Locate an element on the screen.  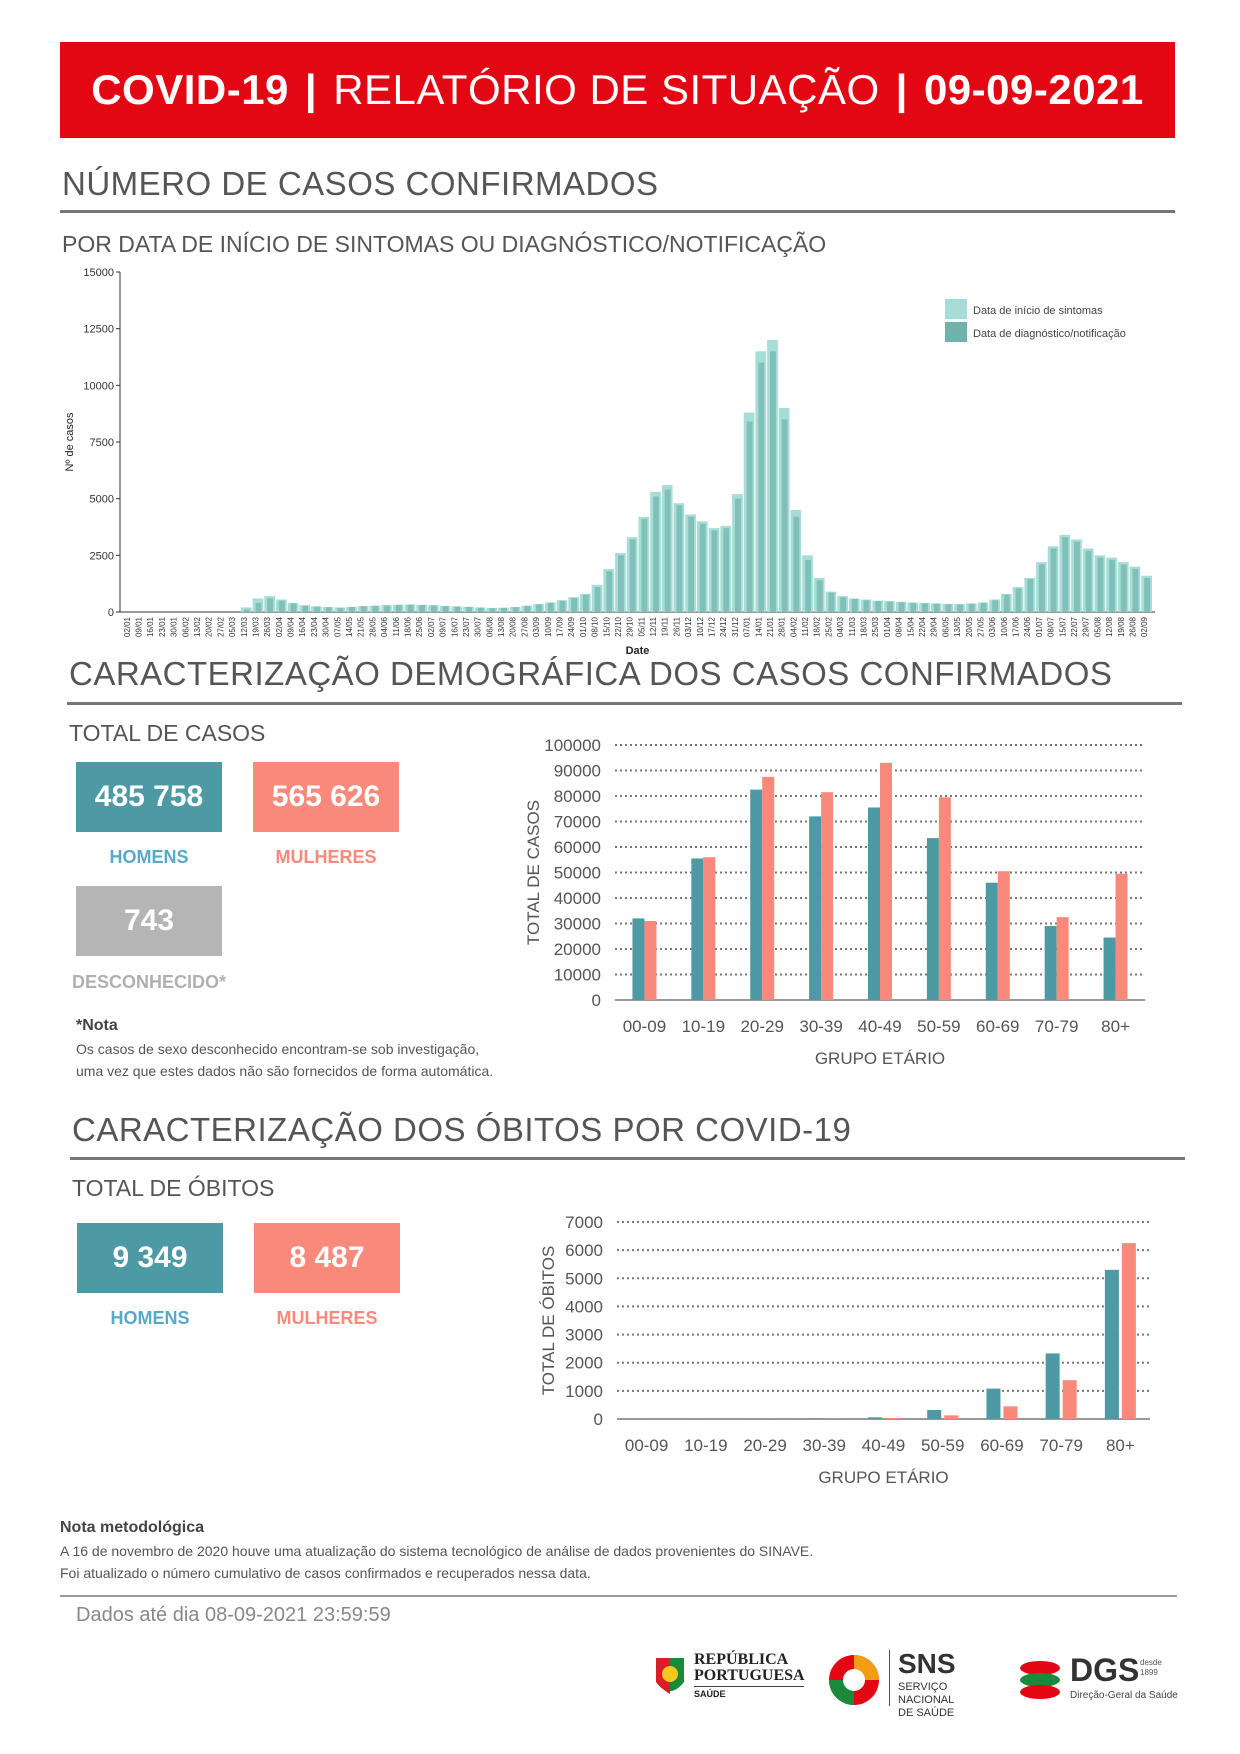
x-tick-label: 24/09 is located at coordinates (571, 626).